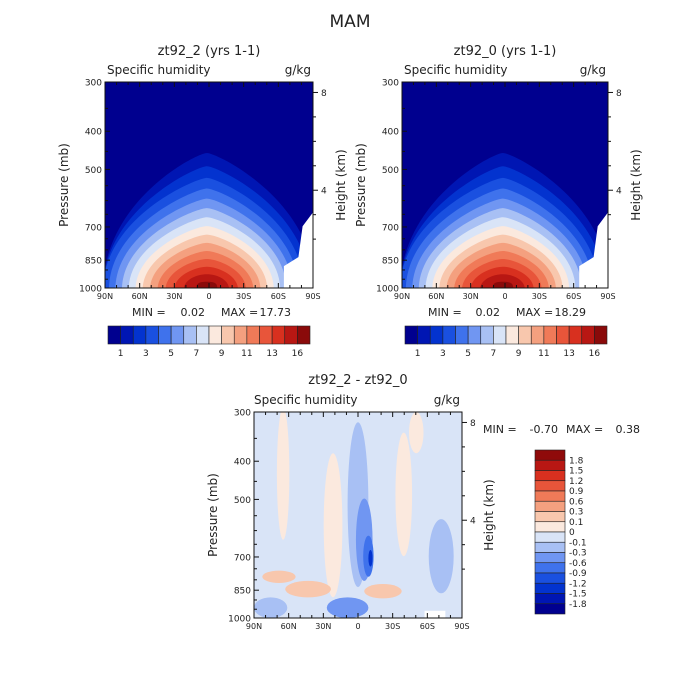 Image resolution: width=700 pixels, height=700 pixels. I want to click on colorbar: 1 3 5 7 9 11 13 16, so click(506, 342).